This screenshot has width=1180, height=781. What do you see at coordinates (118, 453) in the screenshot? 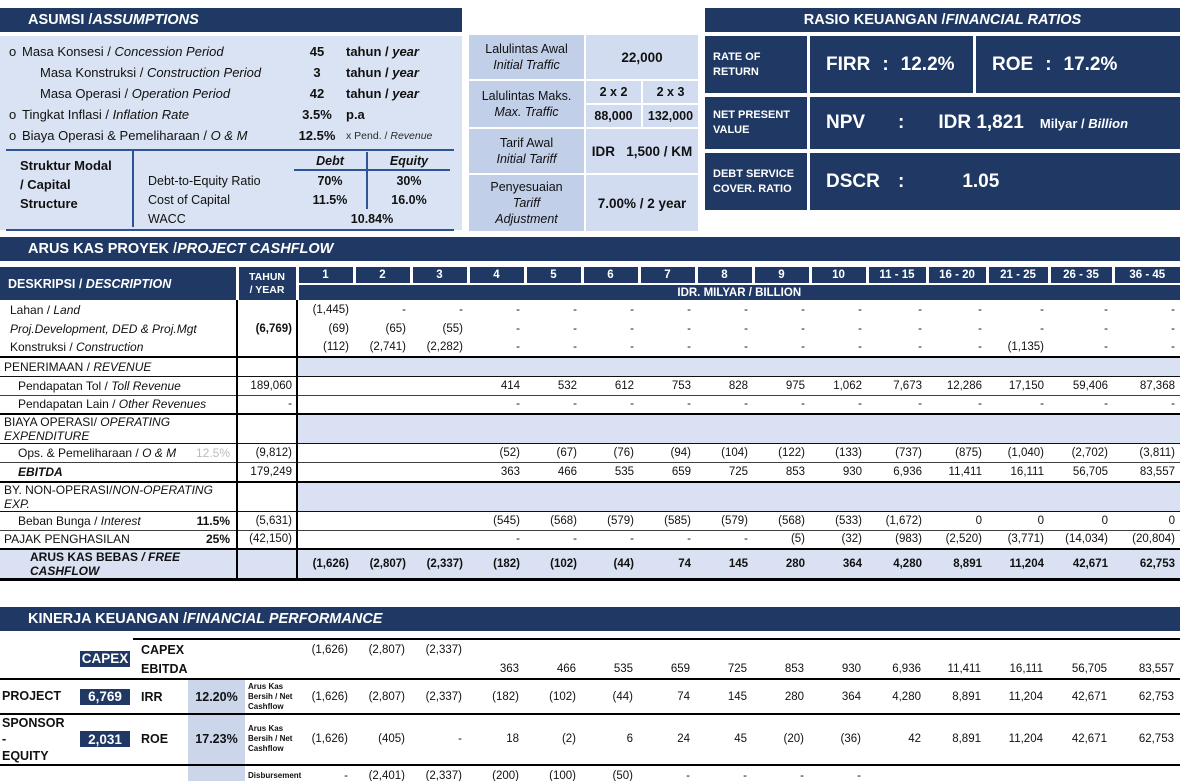
I see `row-label: Ops. & Pemeliharaan / O & M 12.5%` at bounding box center [118, 453].